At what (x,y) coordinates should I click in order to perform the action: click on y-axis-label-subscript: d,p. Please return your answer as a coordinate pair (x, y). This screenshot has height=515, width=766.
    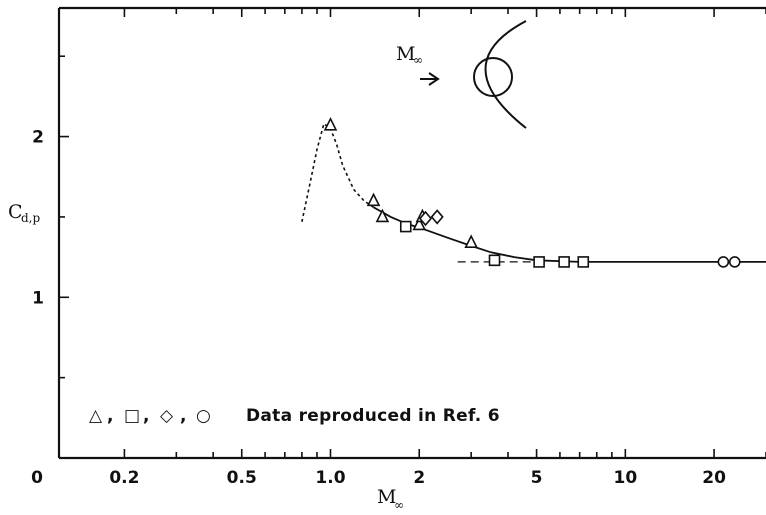
    Looking at the image, I should click on (30, 218).